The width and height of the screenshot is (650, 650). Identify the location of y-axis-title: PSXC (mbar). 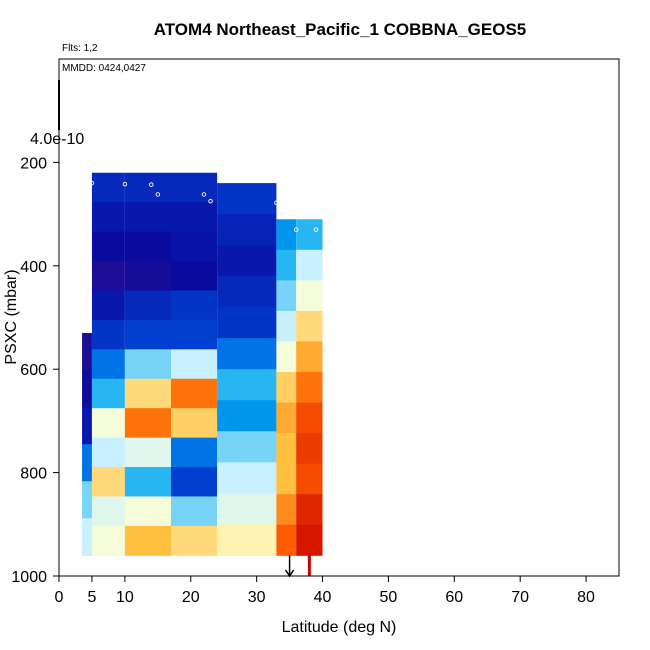
(11, 316).